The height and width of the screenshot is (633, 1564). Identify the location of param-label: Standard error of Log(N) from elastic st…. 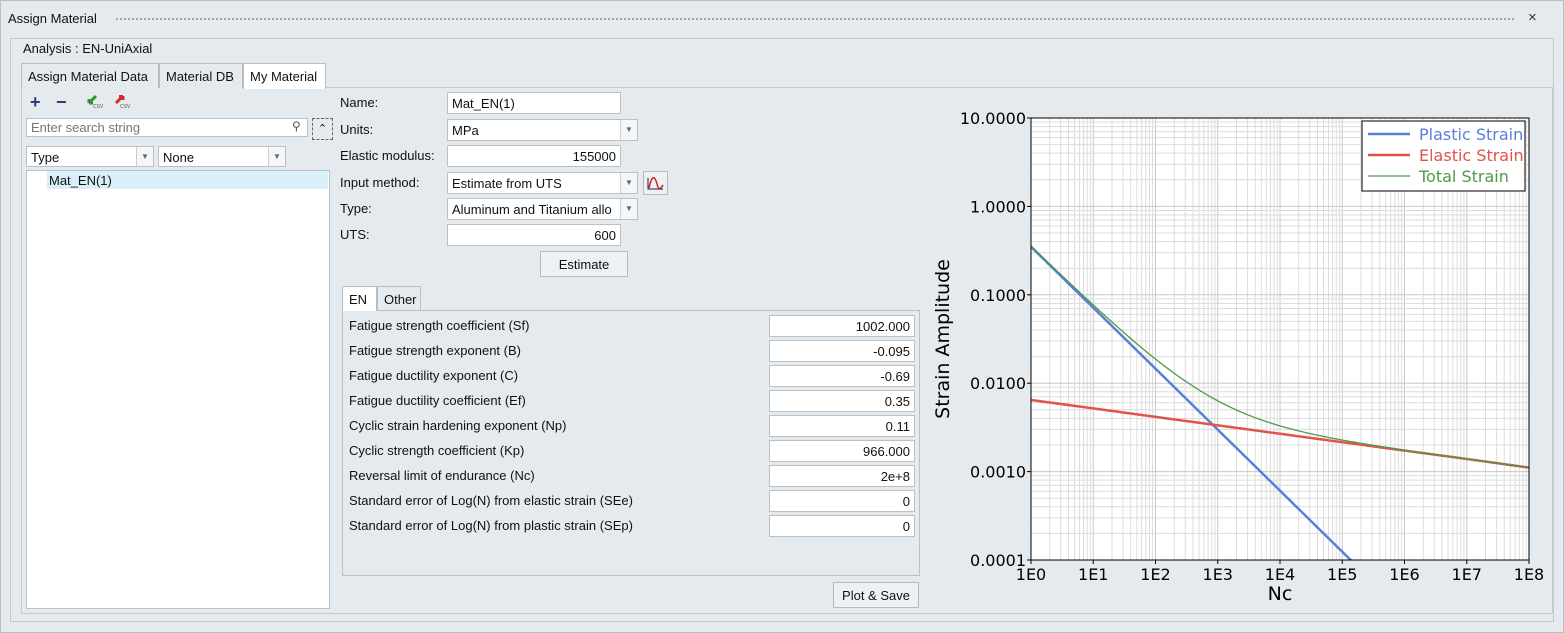
(491, 500).